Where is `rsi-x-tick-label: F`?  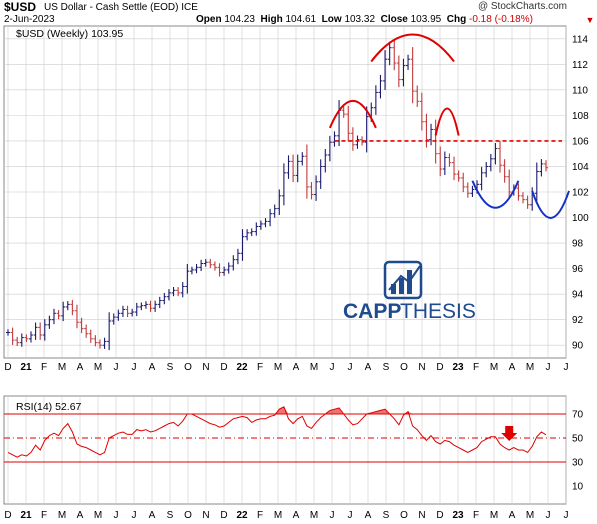
rsi-x-tick-label: F is located at coordinates (260, 515).